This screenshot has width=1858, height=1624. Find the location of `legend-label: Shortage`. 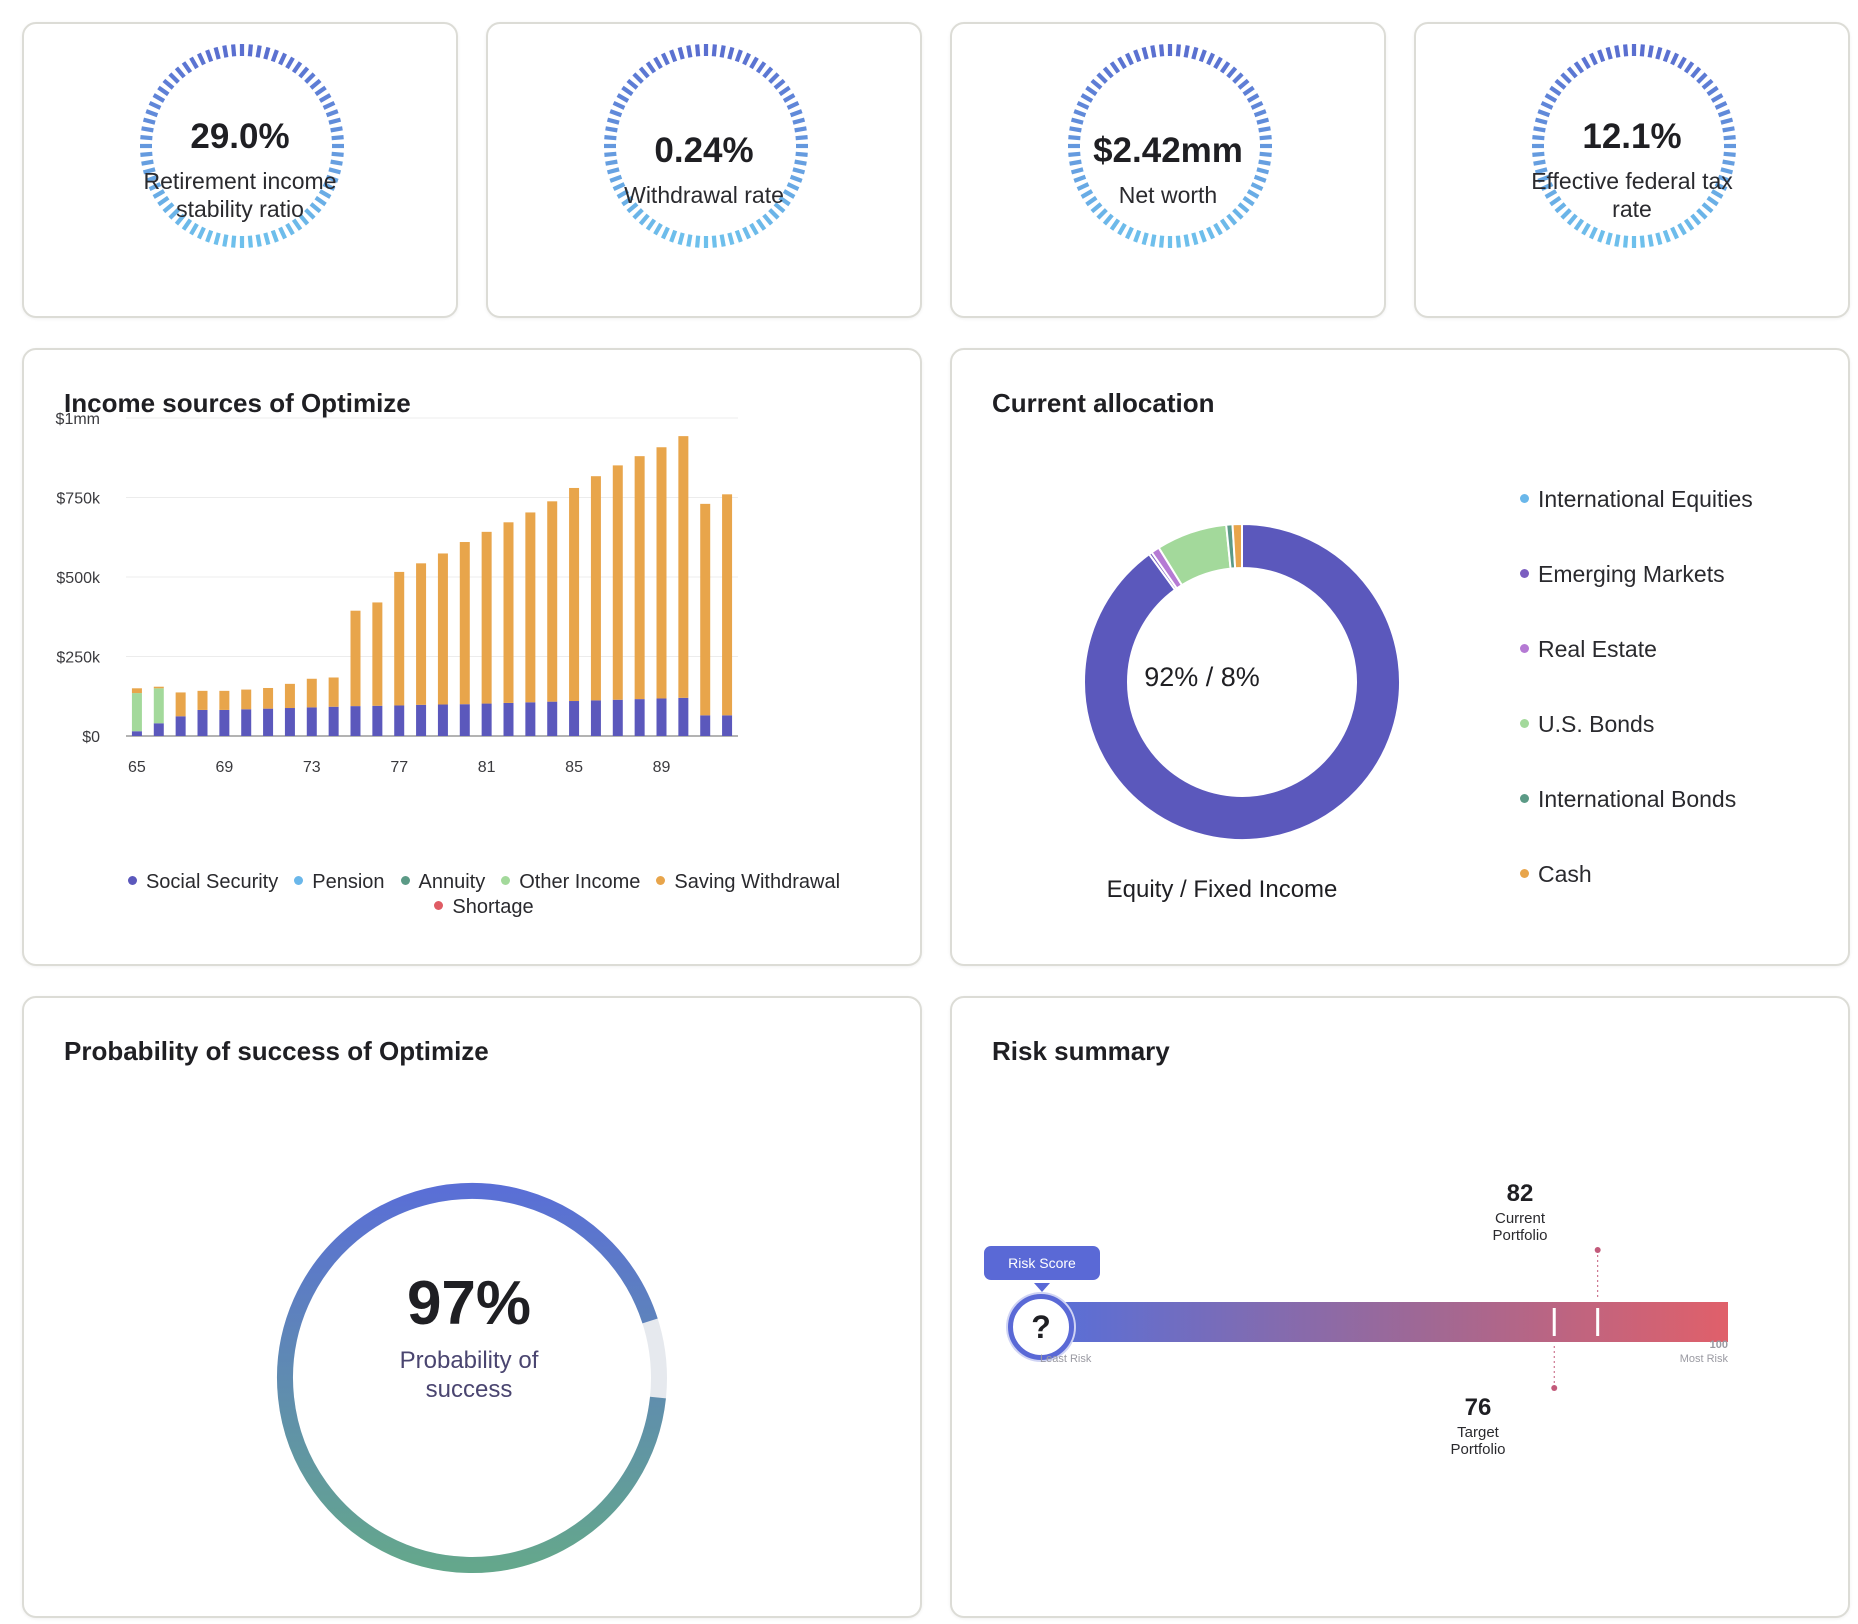

legend-label: Shortage is located at coordinates (493, 907).